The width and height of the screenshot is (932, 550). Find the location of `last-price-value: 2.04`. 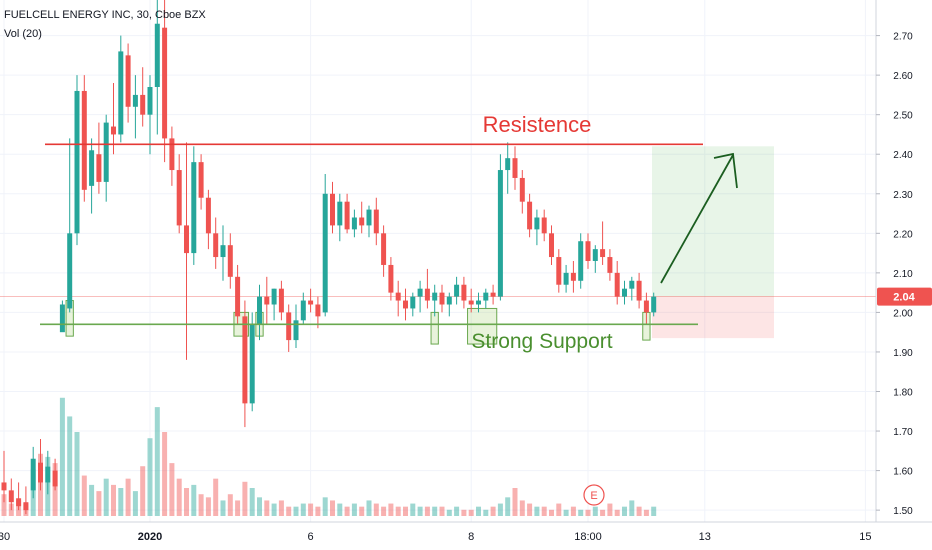

last-price-value: 2.04 is located at coordinates (904, 298).